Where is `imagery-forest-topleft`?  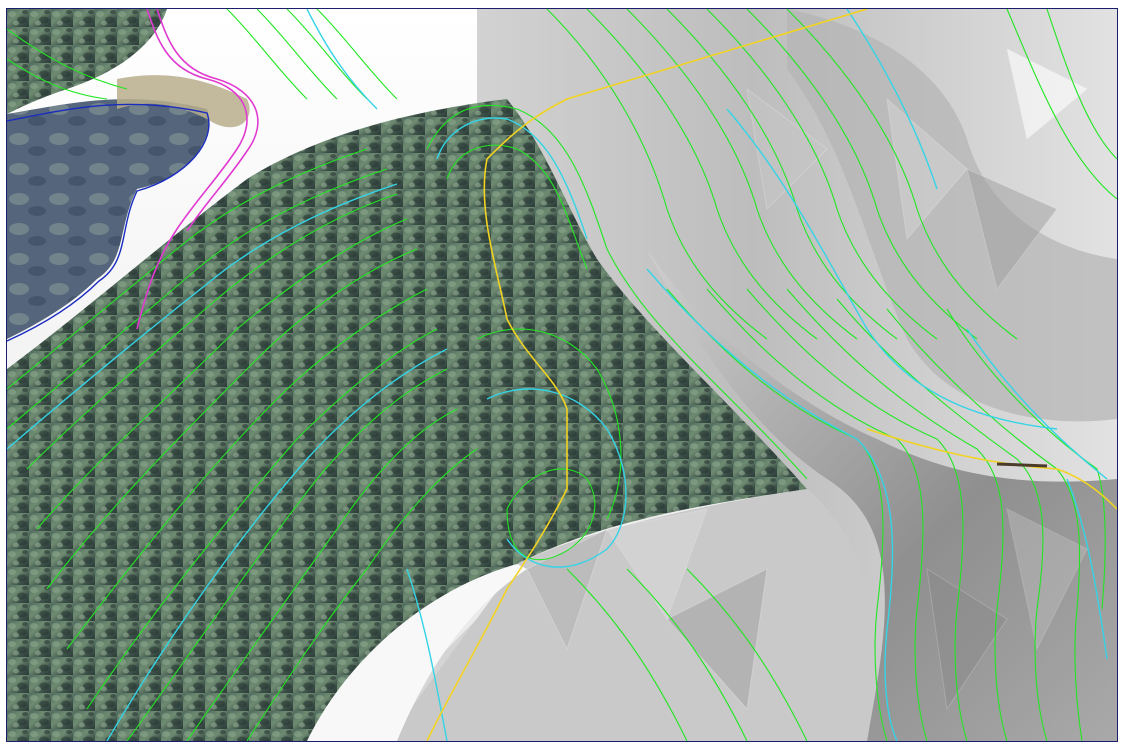 imagery-forest-topleft is located at coordinates (87, 61).